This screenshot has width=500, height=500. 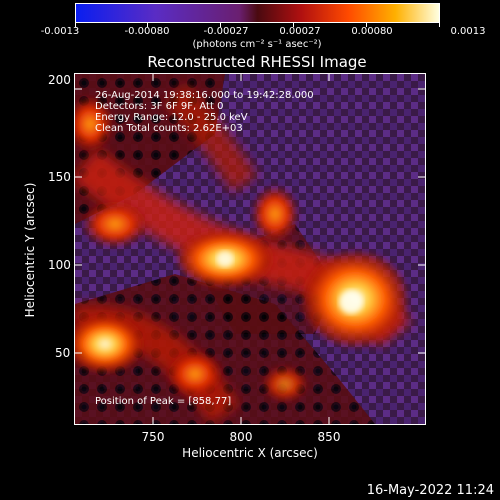 I want to click on colorbar-gradient, so click(x=257, y=13).